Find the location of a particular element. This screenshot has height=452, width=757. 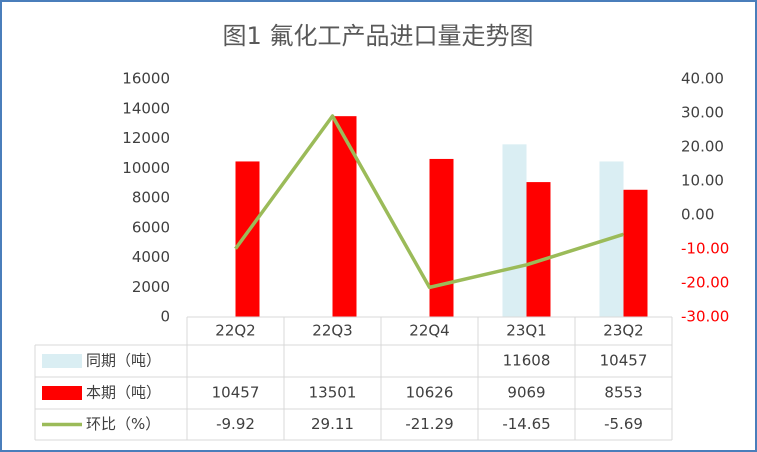

chart-title: 图1 氟化工产品进口量走势图 is located at coordinates (378, 36).